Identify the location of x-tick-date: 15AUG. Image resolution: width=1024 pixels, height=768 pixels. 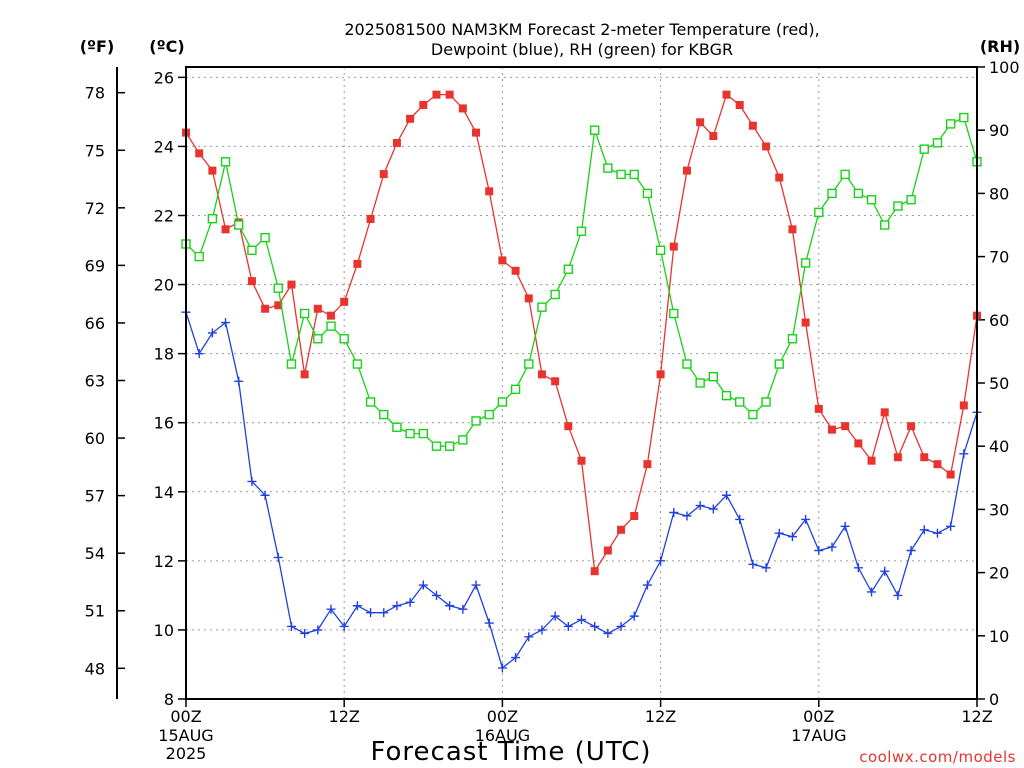
(185, 735).